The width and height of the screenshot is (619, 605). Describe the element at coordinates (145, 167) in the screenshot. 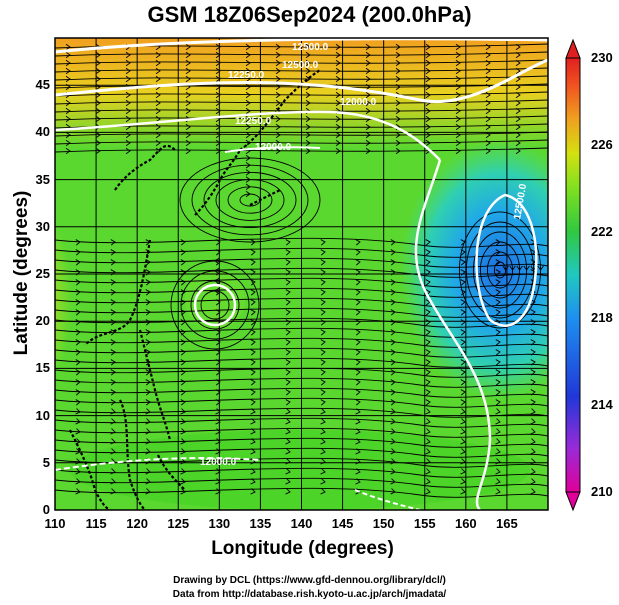

I see `coastline-segment` at that location.